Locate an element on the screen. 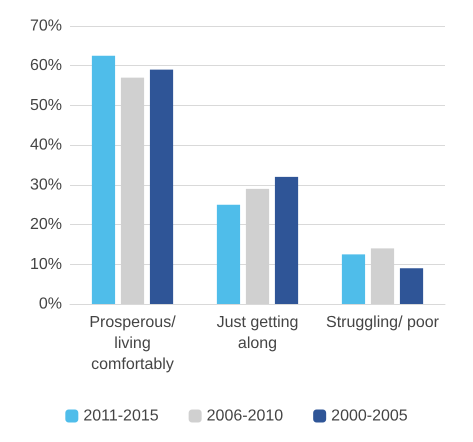  y-tick-label: 10% is located at coordinates (46, 264).